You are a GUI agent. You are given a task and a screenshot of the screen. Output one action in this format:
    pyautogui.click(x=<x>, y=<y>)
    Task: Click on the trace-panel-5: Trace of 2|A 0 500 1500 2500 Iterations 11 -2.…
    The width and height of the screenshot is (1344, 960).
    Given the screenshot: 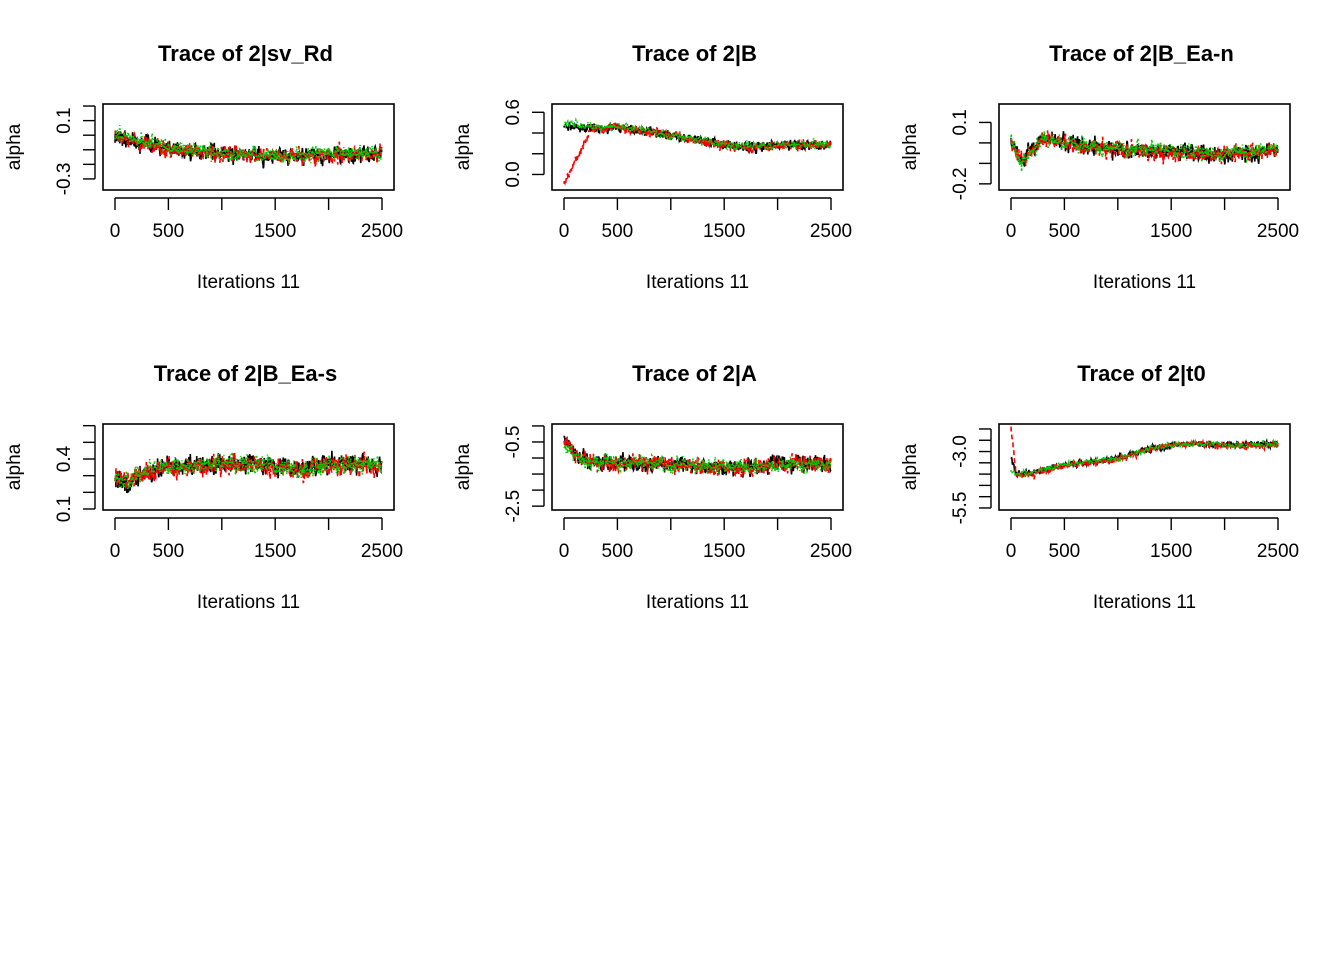 What is the action you would take?
    pyautogui.click(x=652, y=487)
    